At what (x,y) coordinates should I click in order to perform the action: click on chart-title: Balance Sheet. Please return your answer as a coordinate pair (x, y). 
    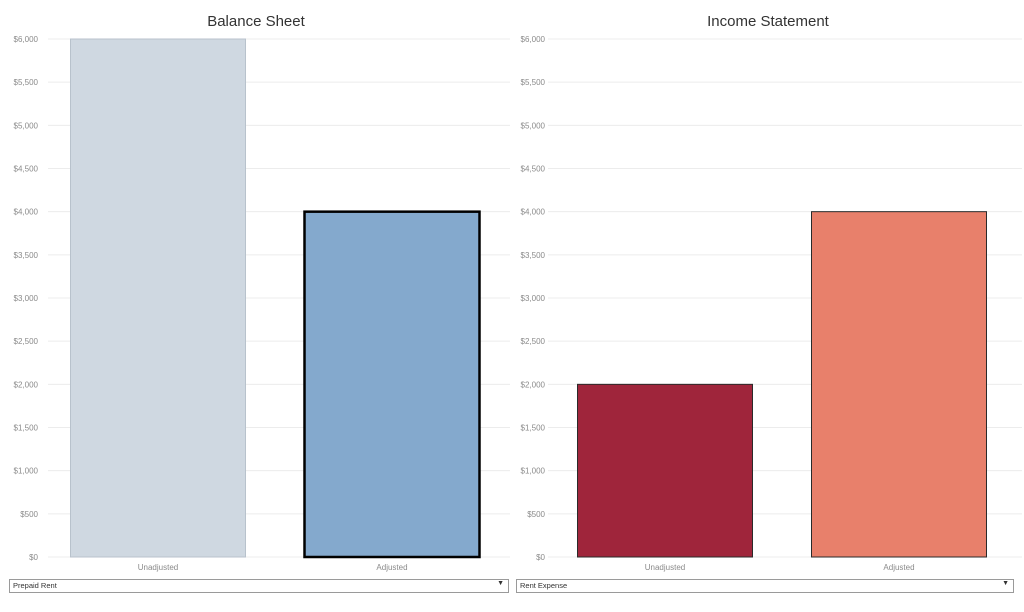
    Looking at the image, I should click on (256, 21).